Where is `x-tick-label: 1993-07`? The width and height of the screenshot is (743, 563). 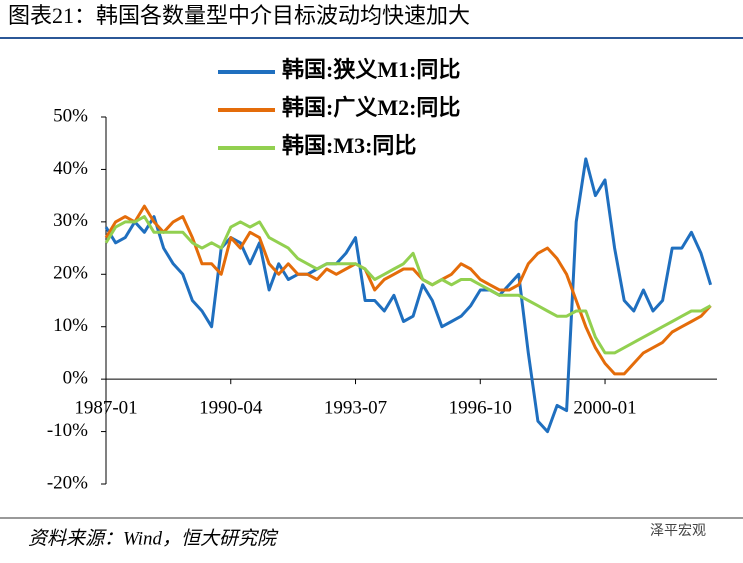
x-tick-label: 1993-07 is located at coordinates (355, 408).